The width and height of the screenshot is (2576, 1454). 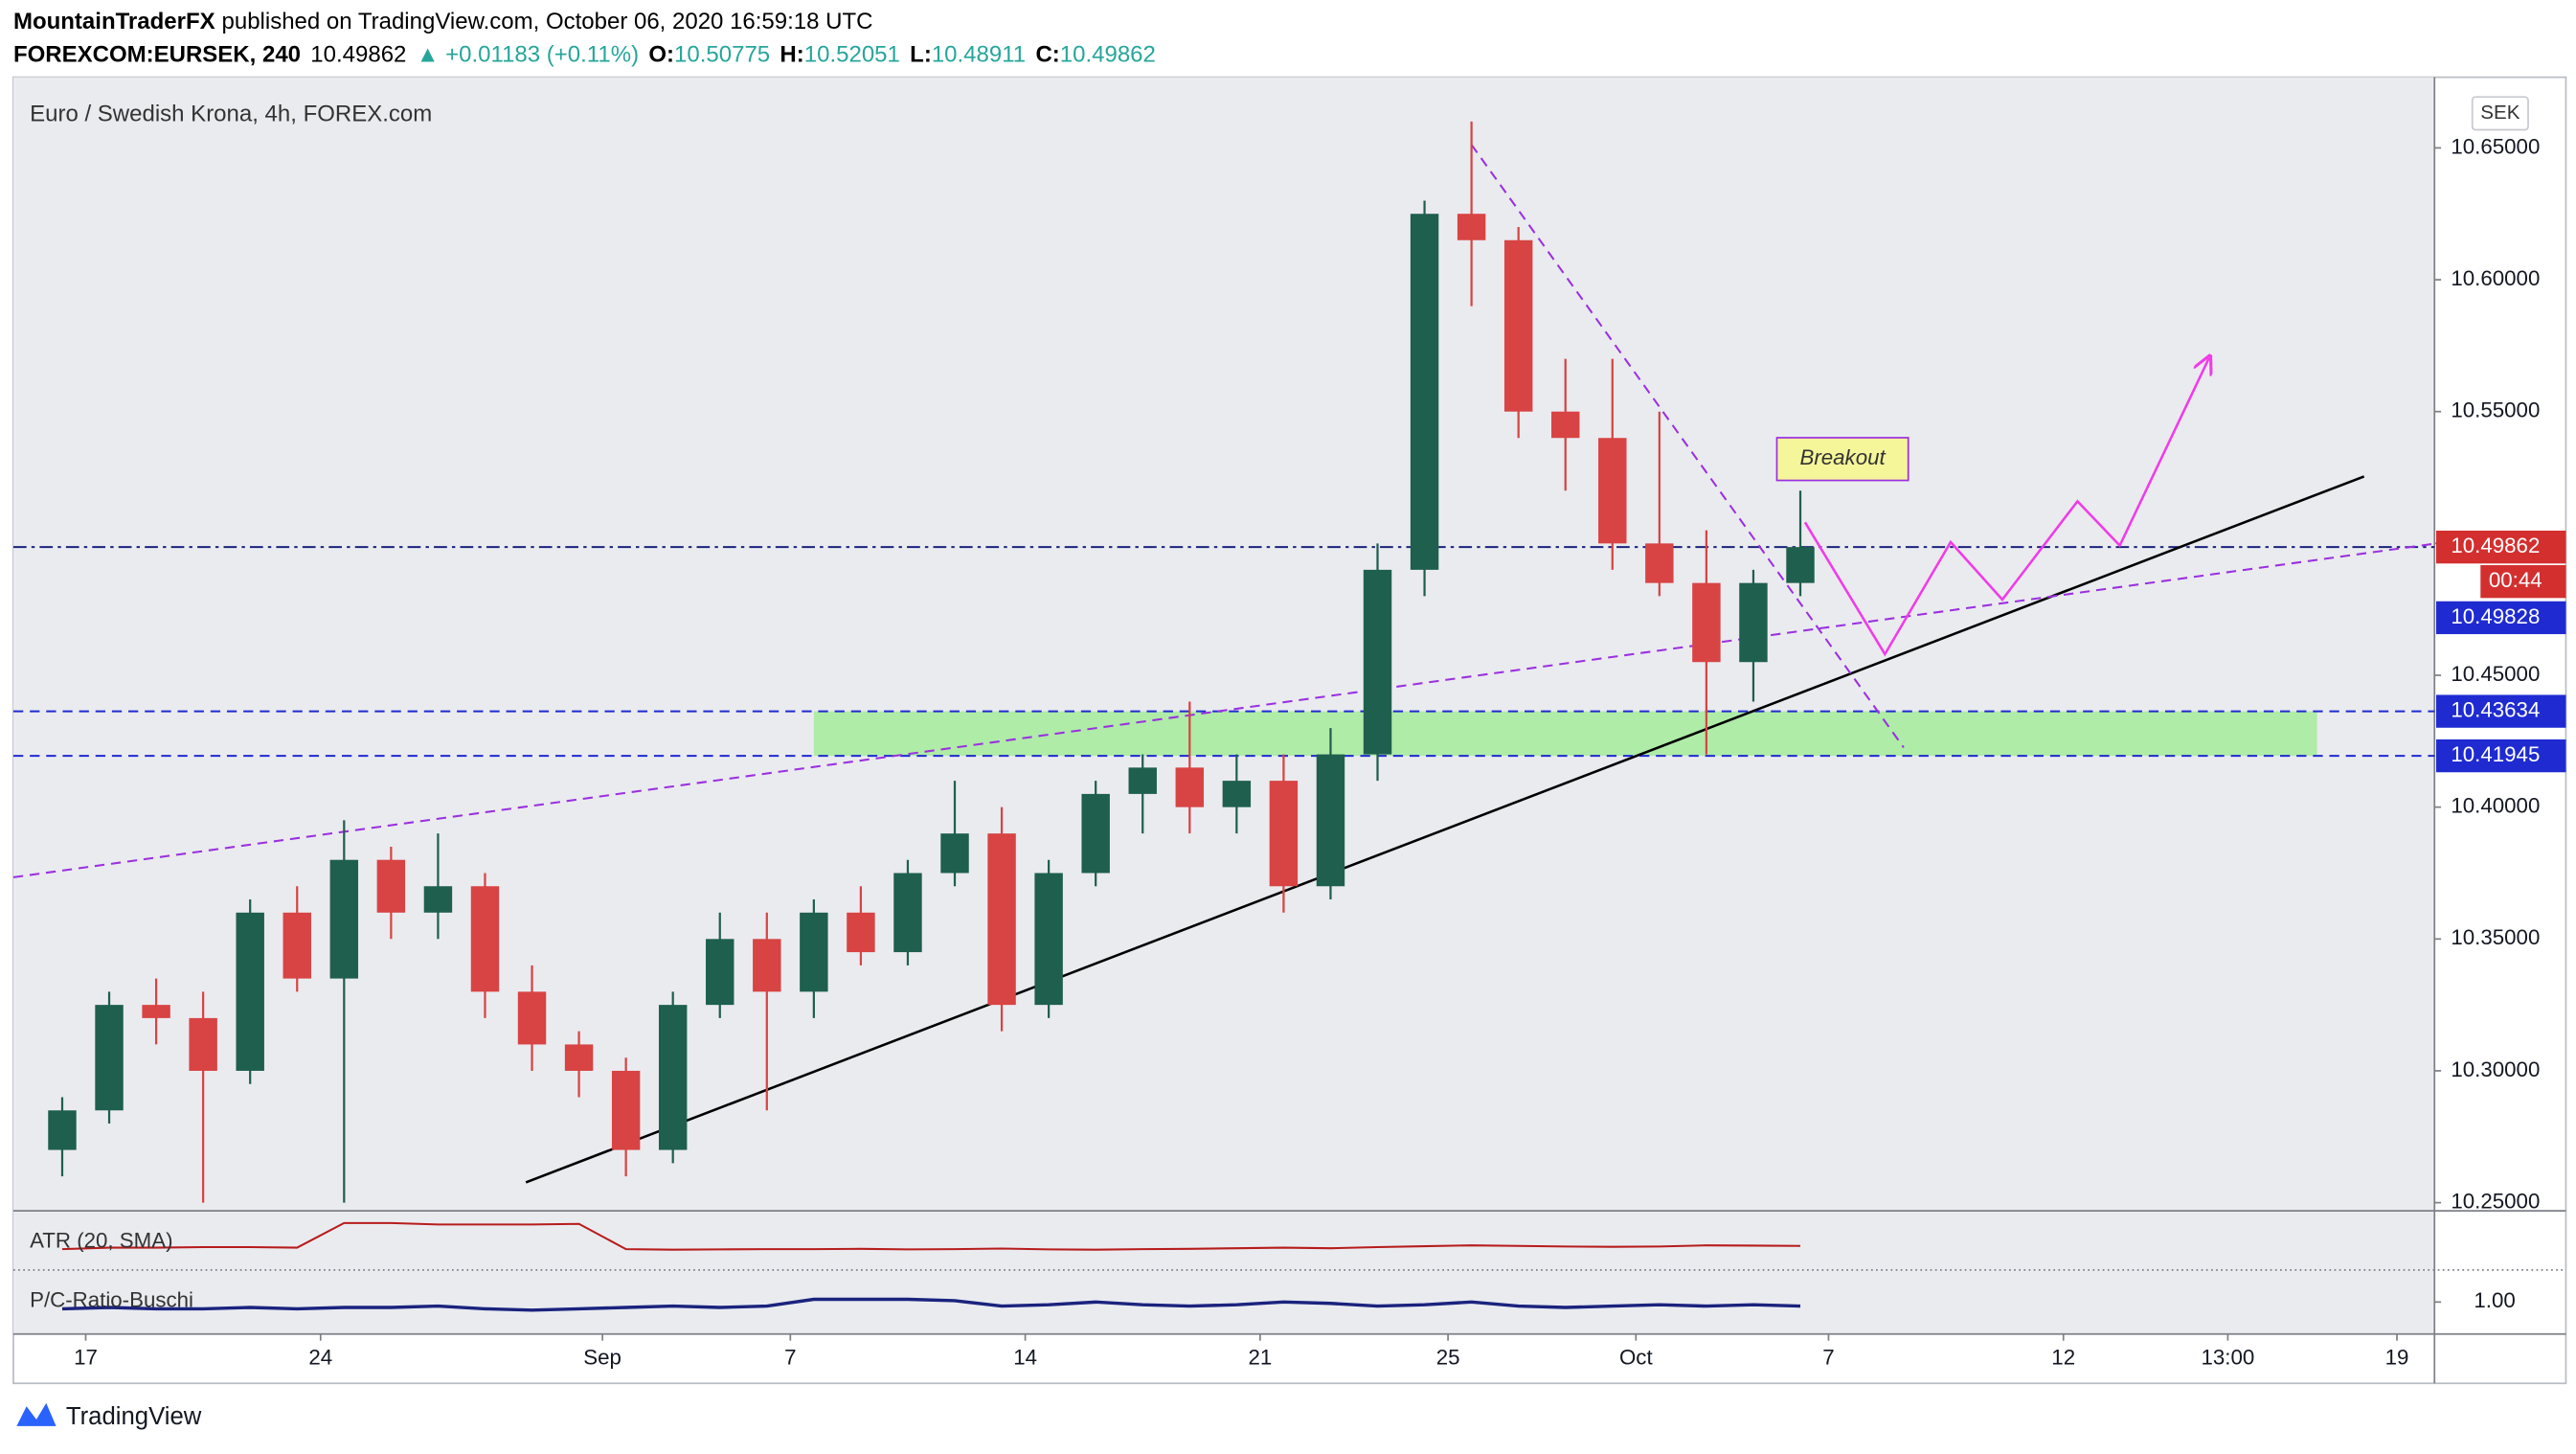 I want to click on pc-pane, so click(x=1223, y=1301).